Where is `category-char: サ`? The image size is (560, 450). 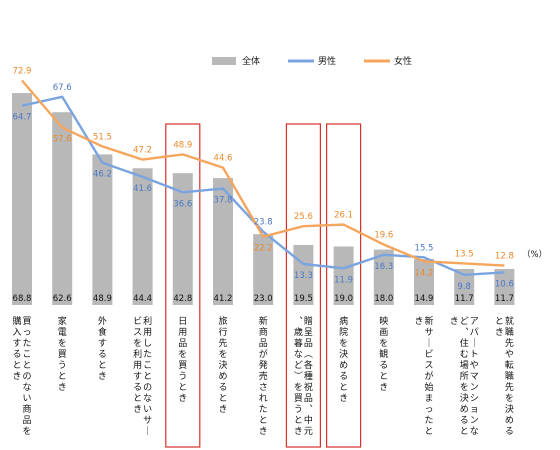
category-char: サ is located at coordinates (147, 420).